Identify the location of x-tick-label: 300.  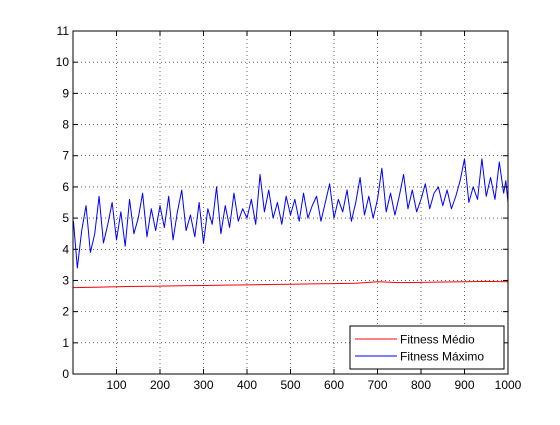
(203, 385).